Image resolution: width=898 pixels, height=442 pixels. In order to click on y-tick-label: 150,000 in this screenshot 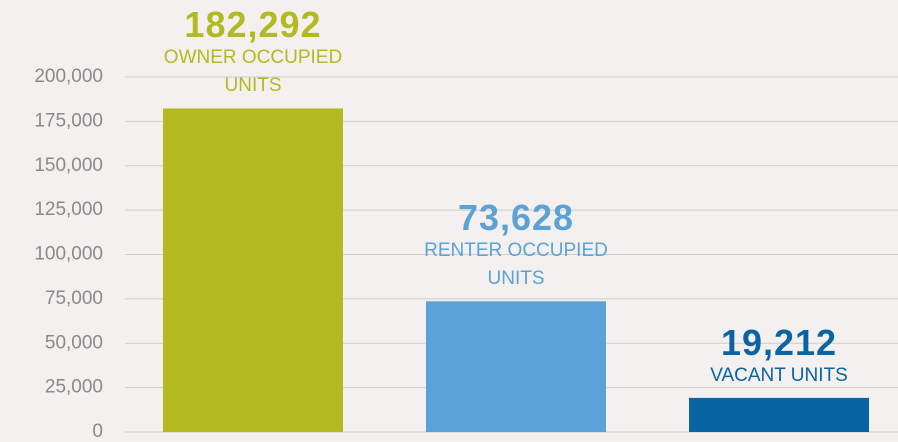, I will do `click(68, 165)`.